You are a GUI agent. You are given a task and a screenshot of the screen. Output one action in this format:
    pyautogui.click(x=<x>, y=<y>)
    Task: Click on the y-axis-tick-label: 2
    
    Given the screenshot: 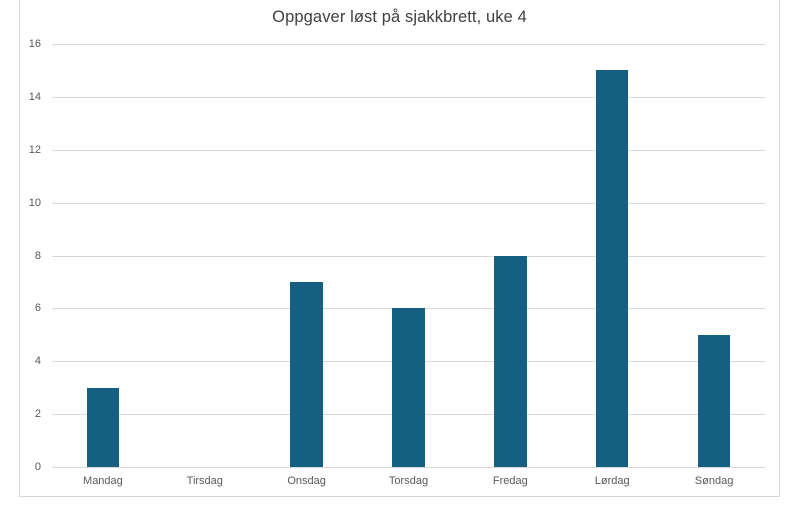 What is the action you would take?
    pyautogui.click(x=37, y=414)
    